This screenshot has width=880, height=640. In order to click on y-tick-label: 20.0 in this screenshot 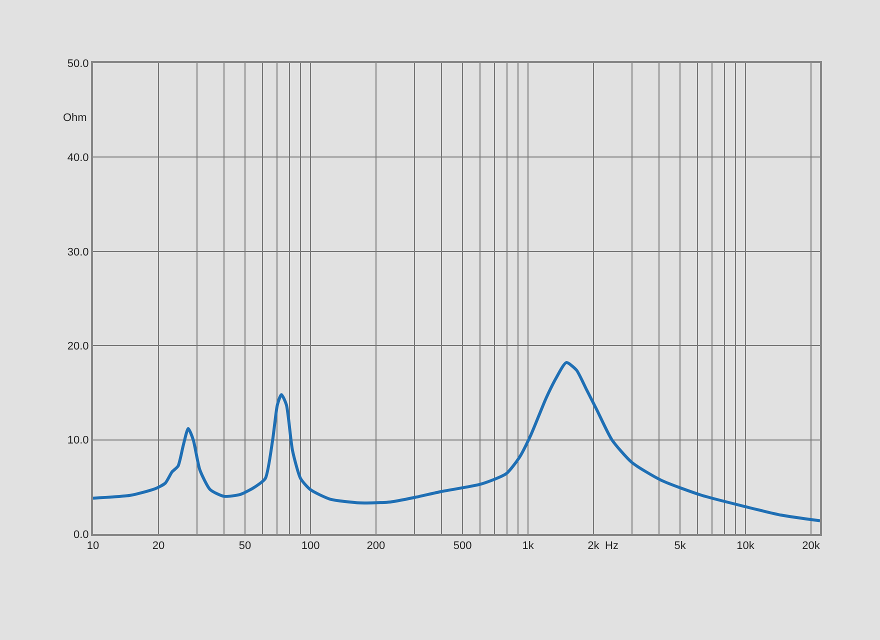, I will do `click(78, 346)`.